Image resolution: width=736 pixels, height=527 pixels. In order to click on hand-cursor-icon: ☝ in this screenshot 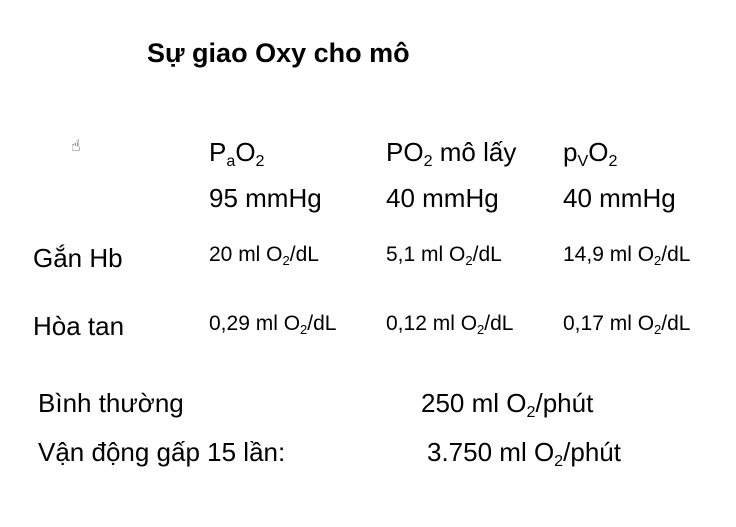, I will do `click(76, 145)`.